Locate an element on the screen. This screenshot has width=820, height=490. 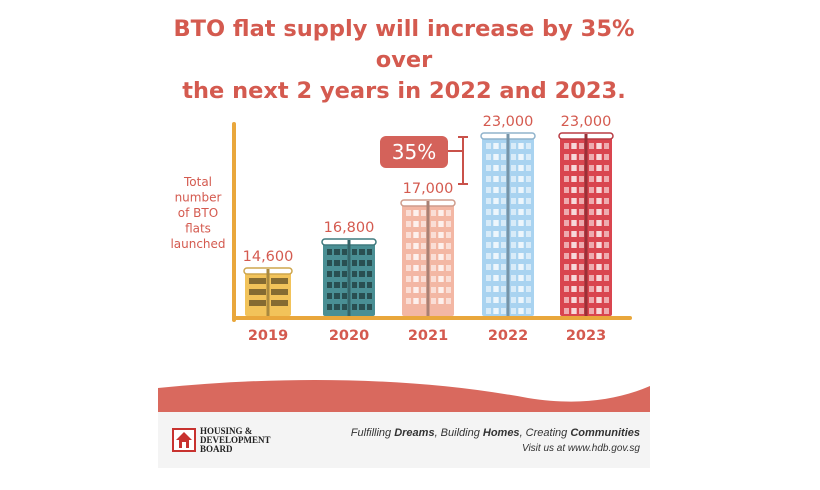
slogan-part: , Creating is located at coordinates (545, 433).